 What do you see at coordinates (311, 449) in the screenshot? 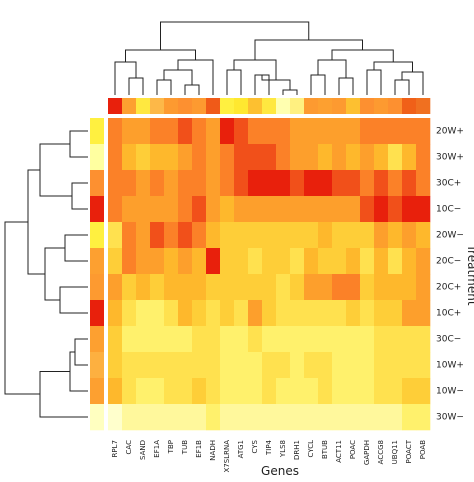
I see `column-label: CYCL` at bounding box center [311, 449].